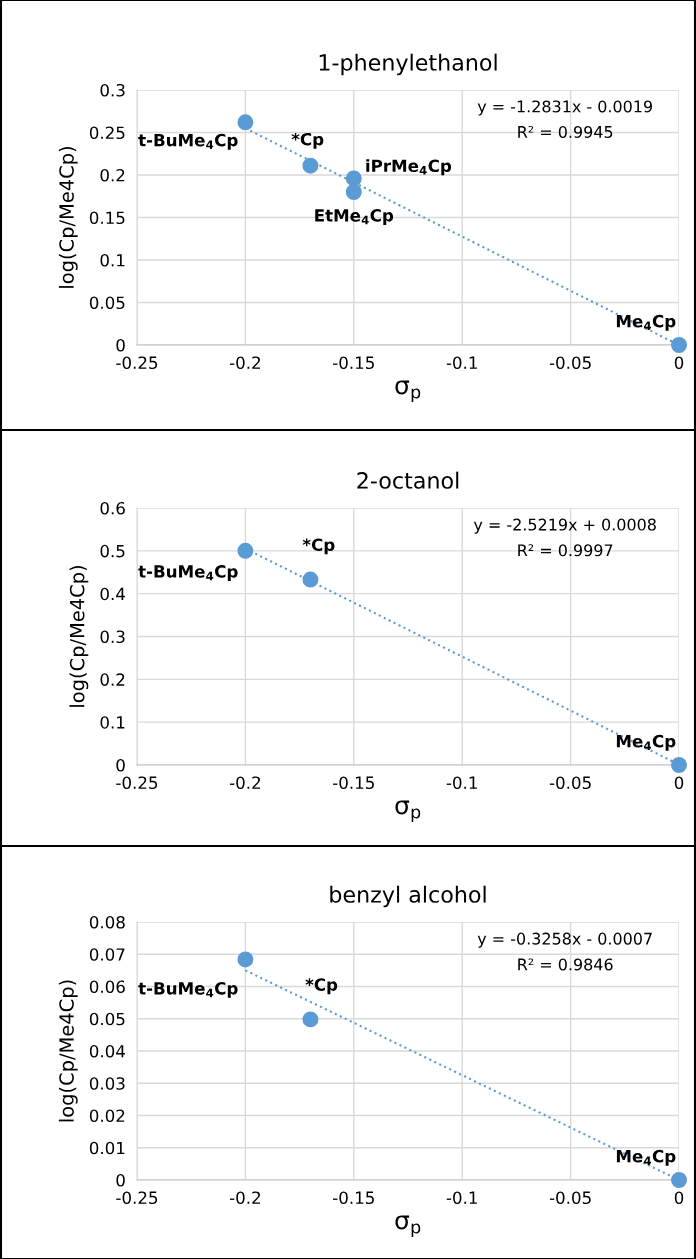 The width and height of the screenshot is (696, 1259). What do you see at coordinates (409, 167) in the screenshot?
I see `annotation: iPrMe$_{4}$Cp` at bounding box center [409, 167].